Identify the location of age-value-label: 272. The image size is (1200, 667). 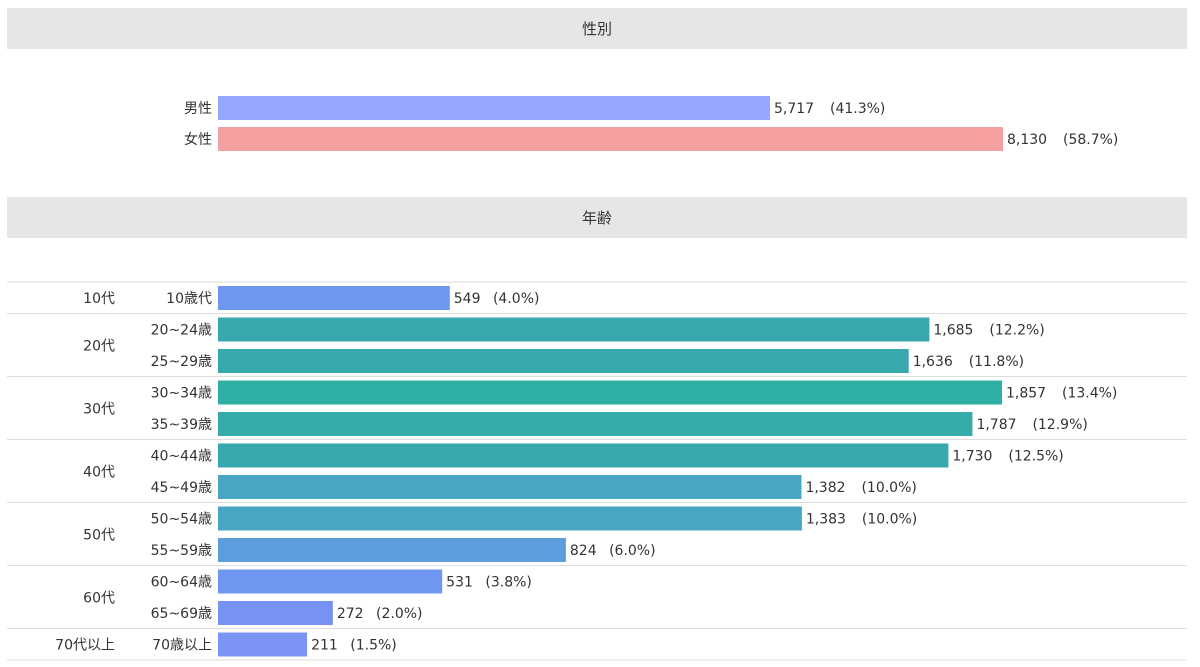
(350, 614).